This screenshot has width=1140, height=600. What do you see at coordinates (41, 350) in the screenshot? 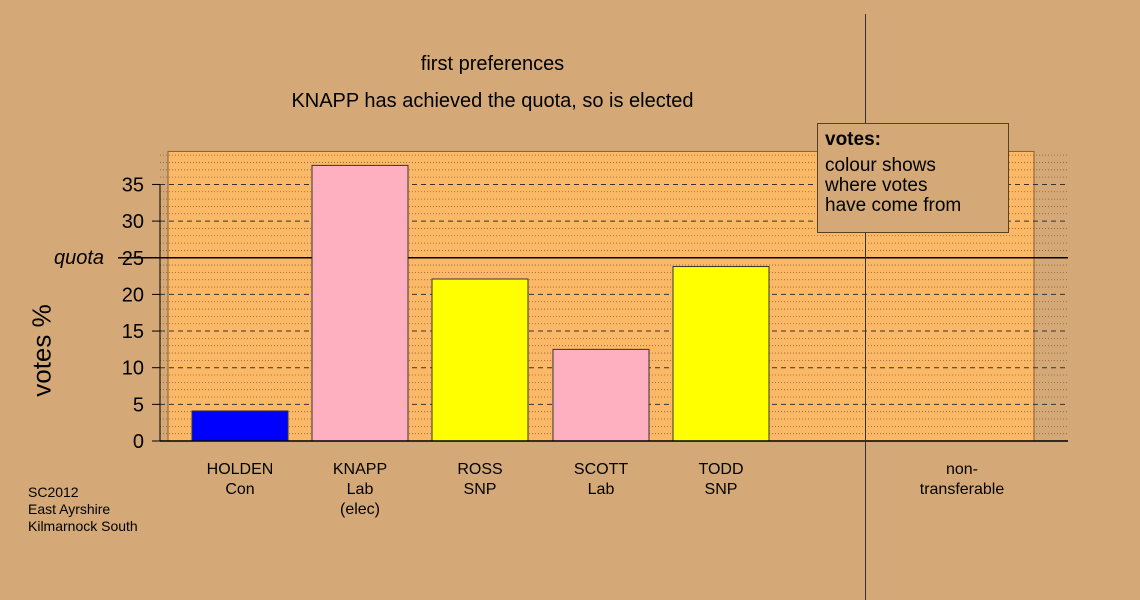
I see `y-axis-label: votes %` at bounding box center [41, 350].